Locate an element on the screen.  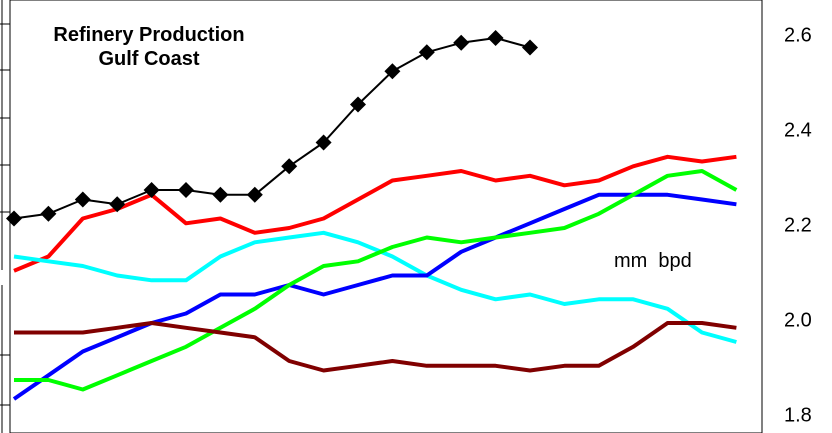
y-tick-label: 2.6 is located at coordinates (798, 35).